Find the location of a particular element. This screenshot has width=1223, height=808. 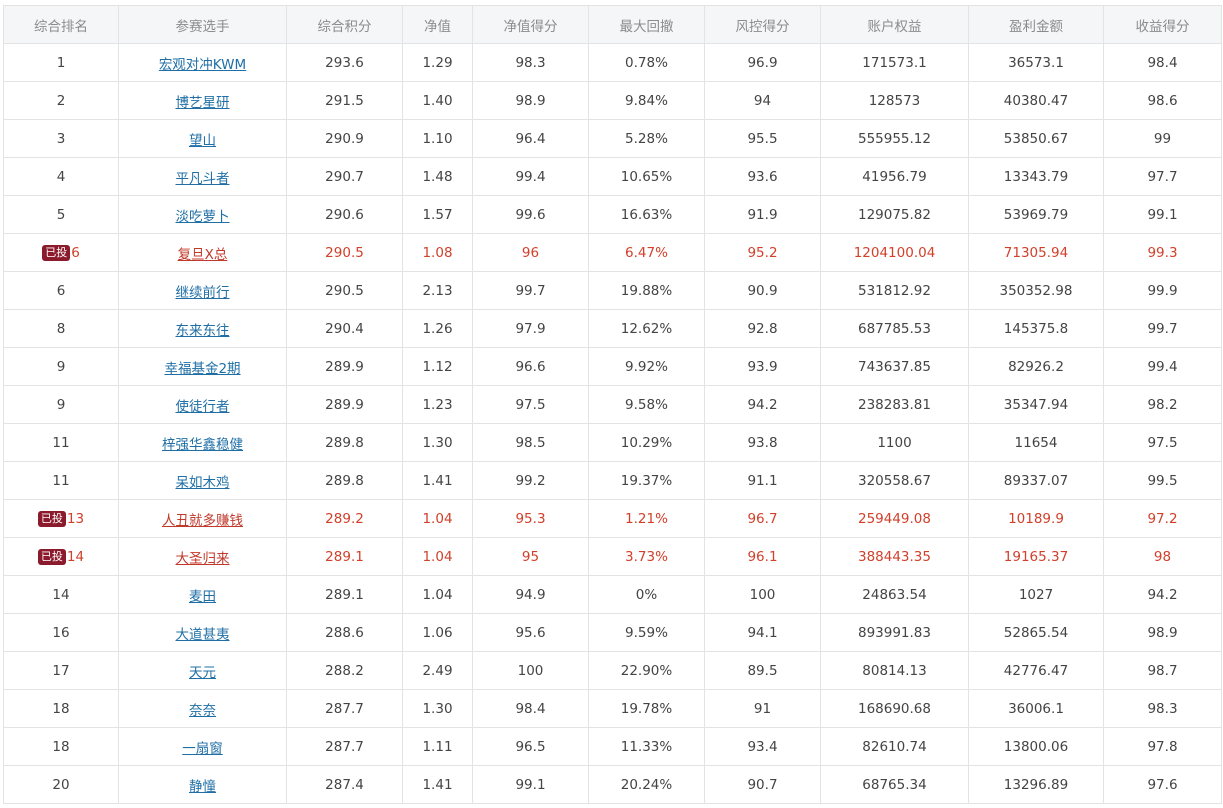

nav-score-cell: 98.5 is located at coordinates (530, 442).